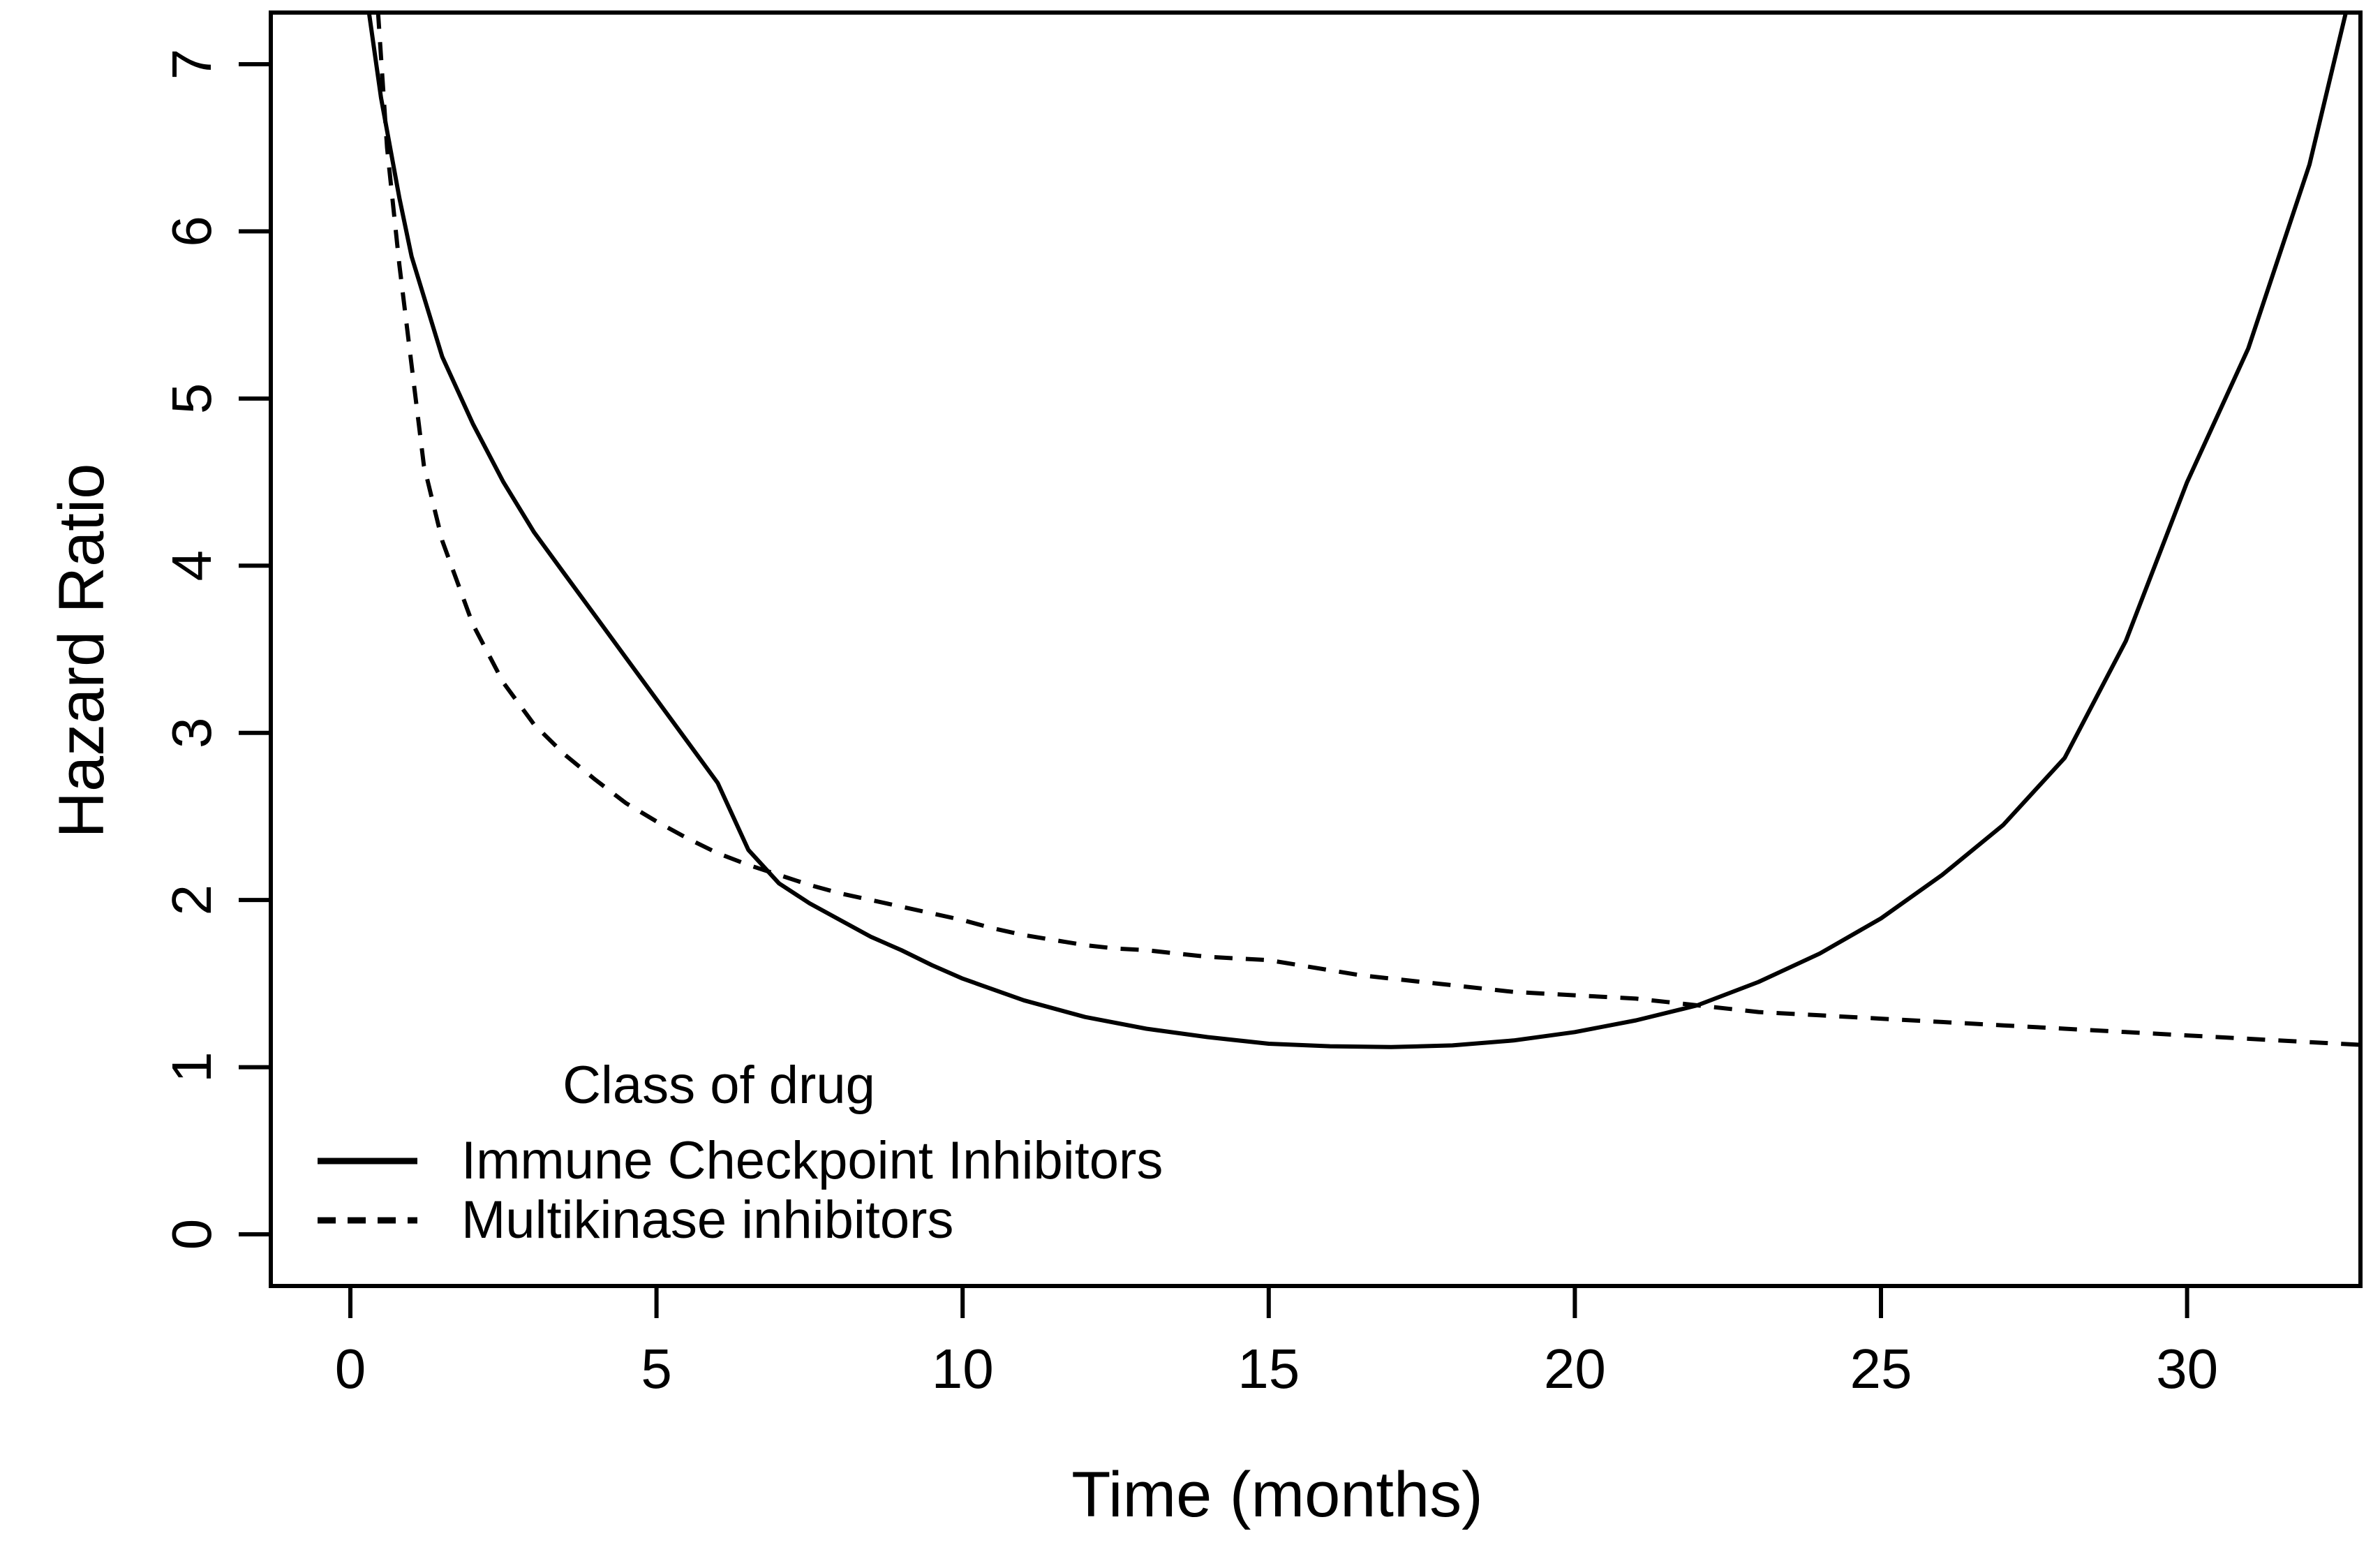 The image size is (2380, 1545). Describe the element at coordinates (812, 1161) in the screenshot. I see `legend-label-immune-checkpoint-inhibitors: Immune Checkpoint Inhibitors` at that location.